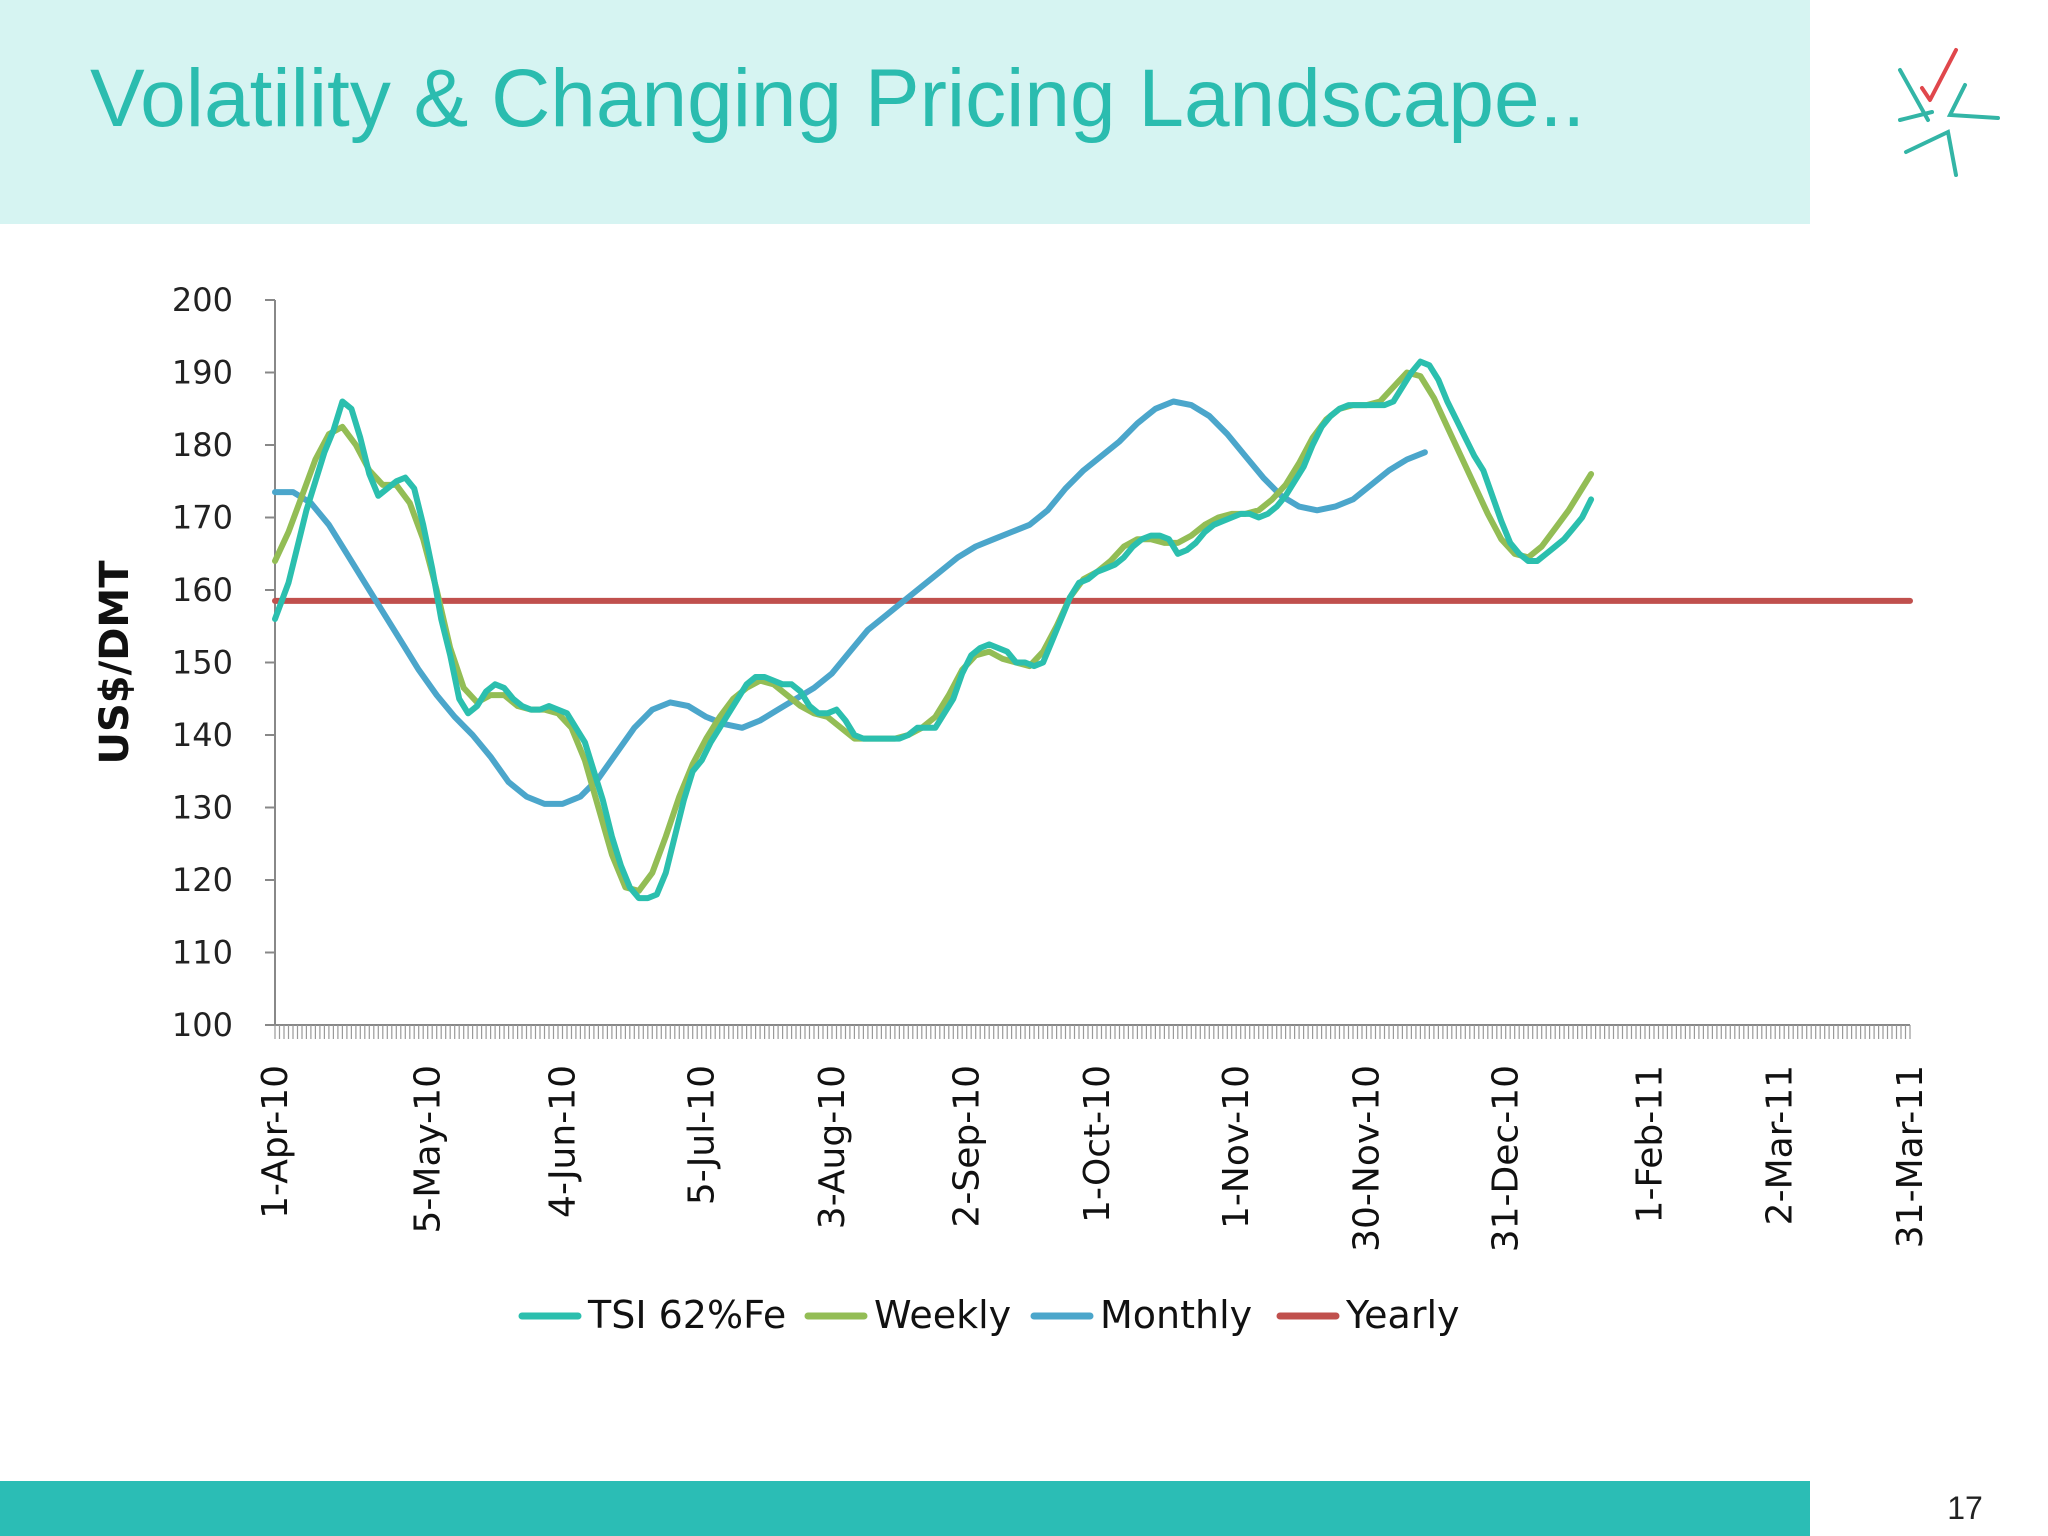 The image size is (2048, 1536). What do you see at coordinates (202, 1025) in the screenshot?
I see `y-tick-label: 100` at bounding box center [202, 1025].